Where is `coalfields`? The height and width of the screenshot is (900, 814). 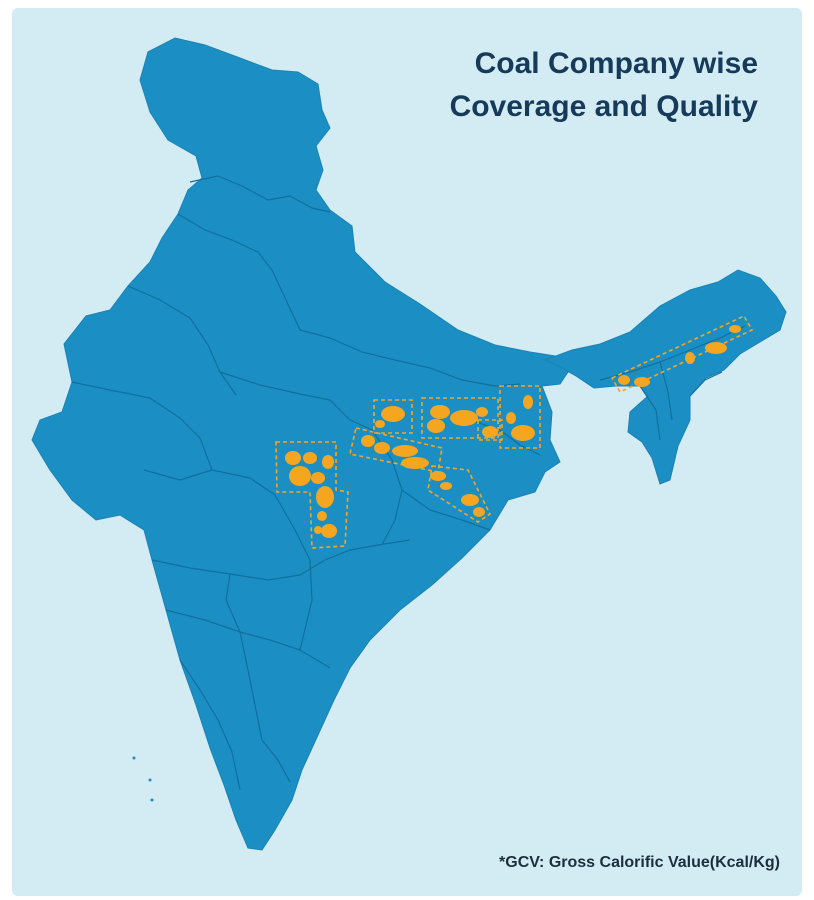 coalfields is located at coordinates (513, 431).